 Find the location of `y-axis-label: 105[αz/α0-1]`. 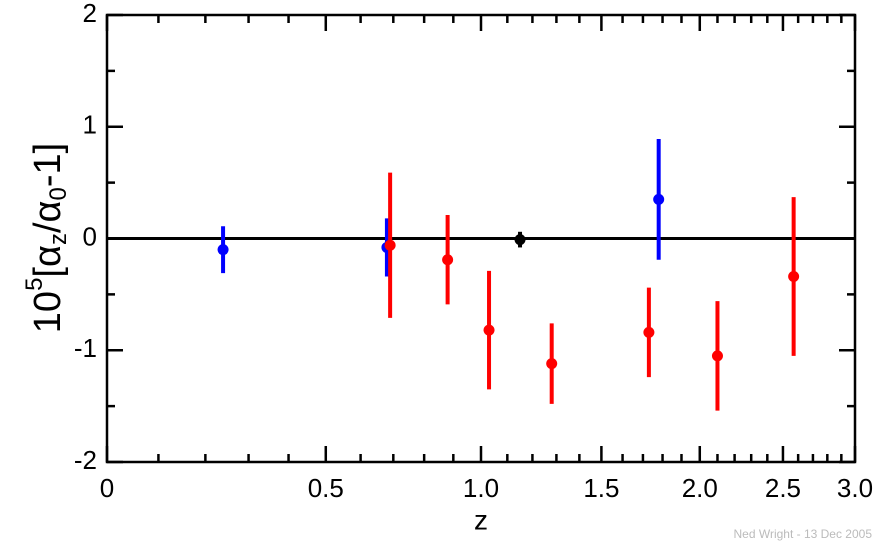

y-axis-label: 105[αz/α0-1] is located at coordinates (46, 238).